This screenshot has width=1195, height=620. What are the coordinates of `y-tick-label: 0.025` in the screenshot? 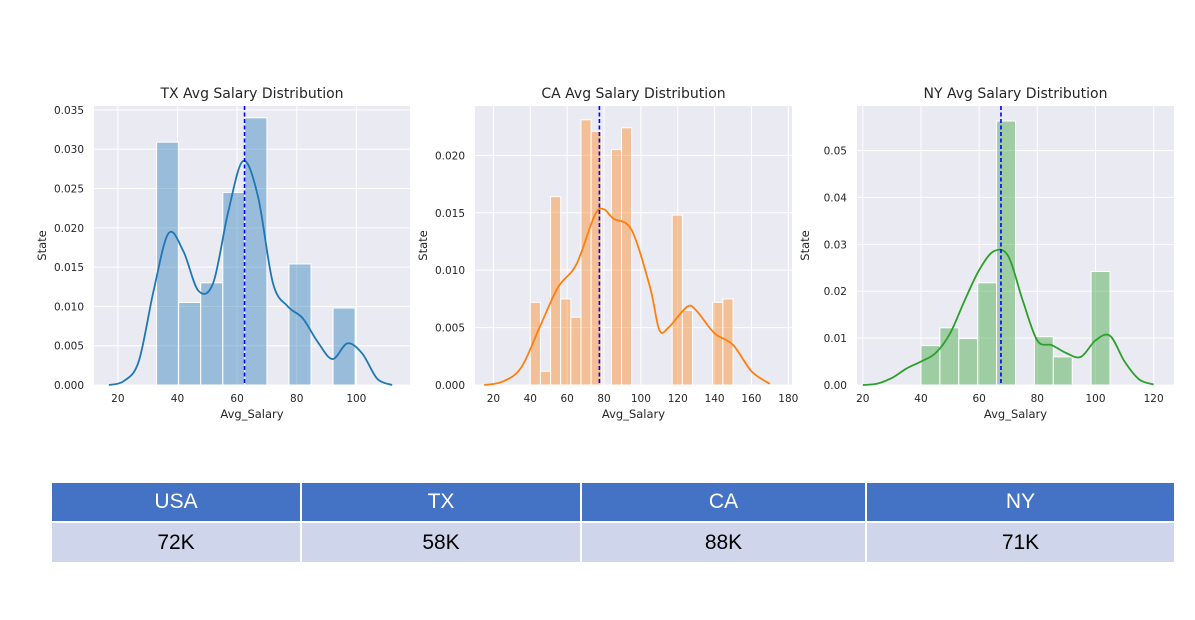 It's located at (69, 190).